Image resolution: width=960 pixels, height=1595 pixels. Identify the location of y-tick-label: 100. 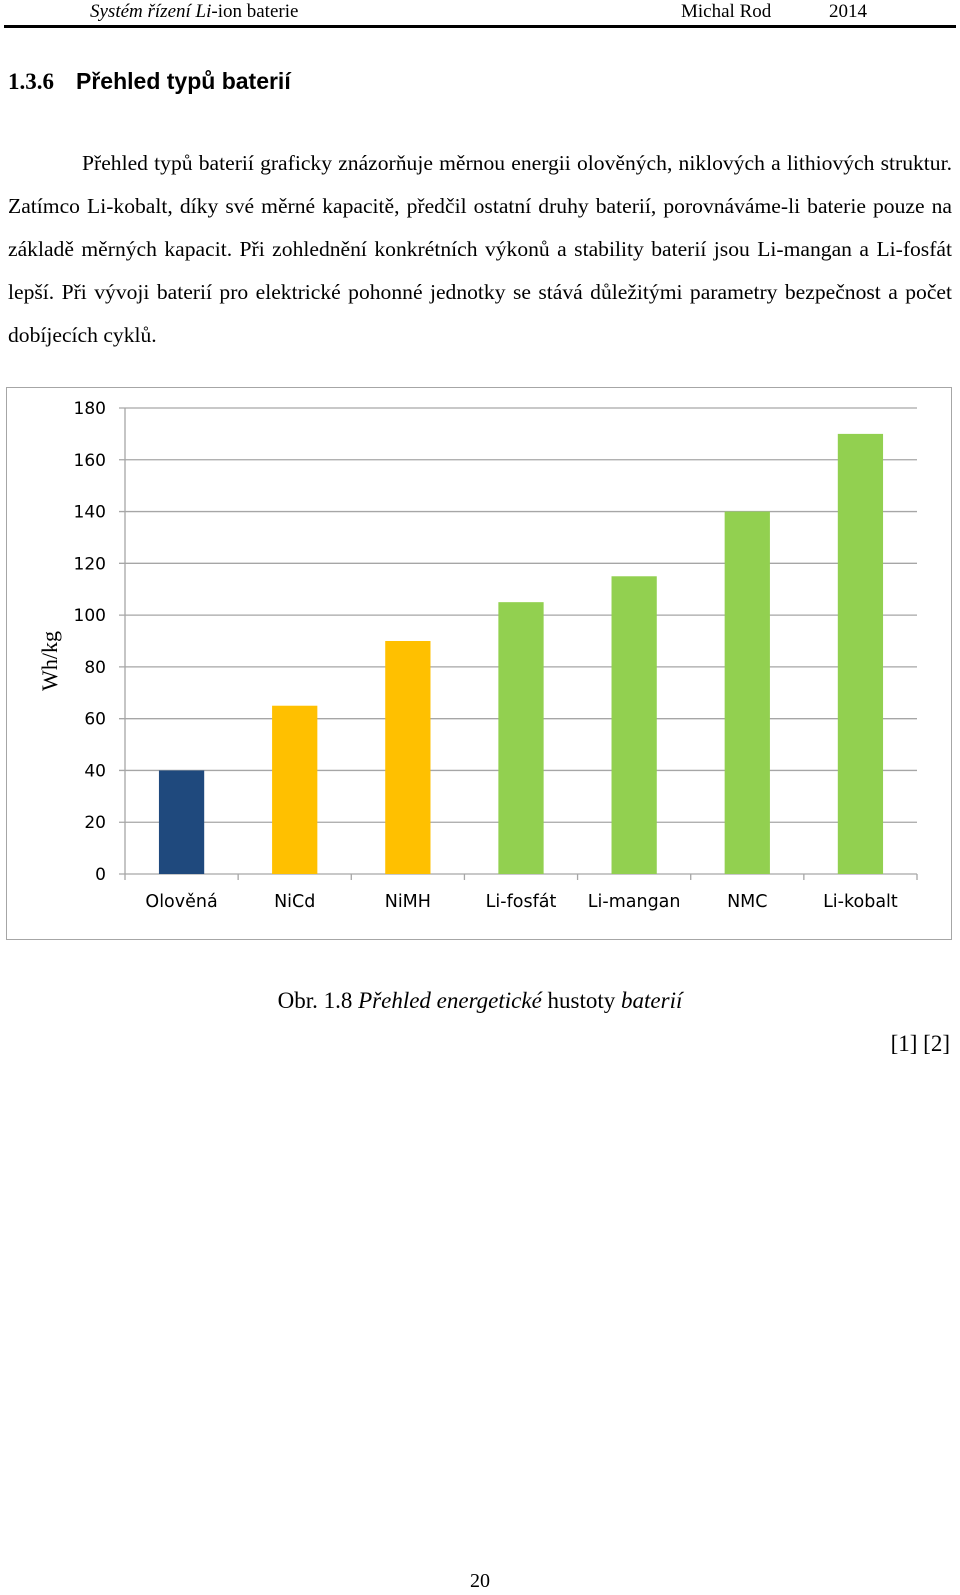
(90, 616).